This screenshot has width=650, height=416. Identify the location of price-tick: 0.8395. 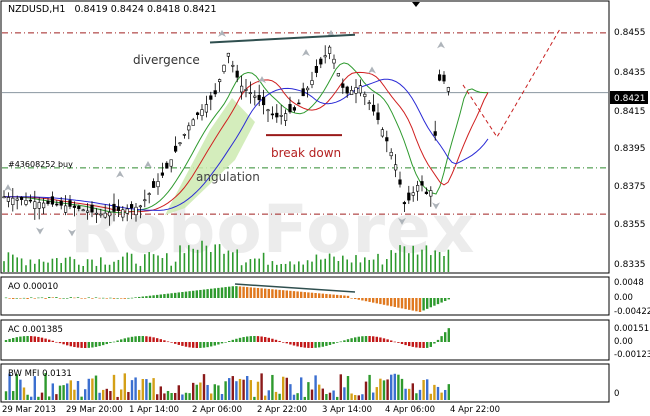
(630, 149).